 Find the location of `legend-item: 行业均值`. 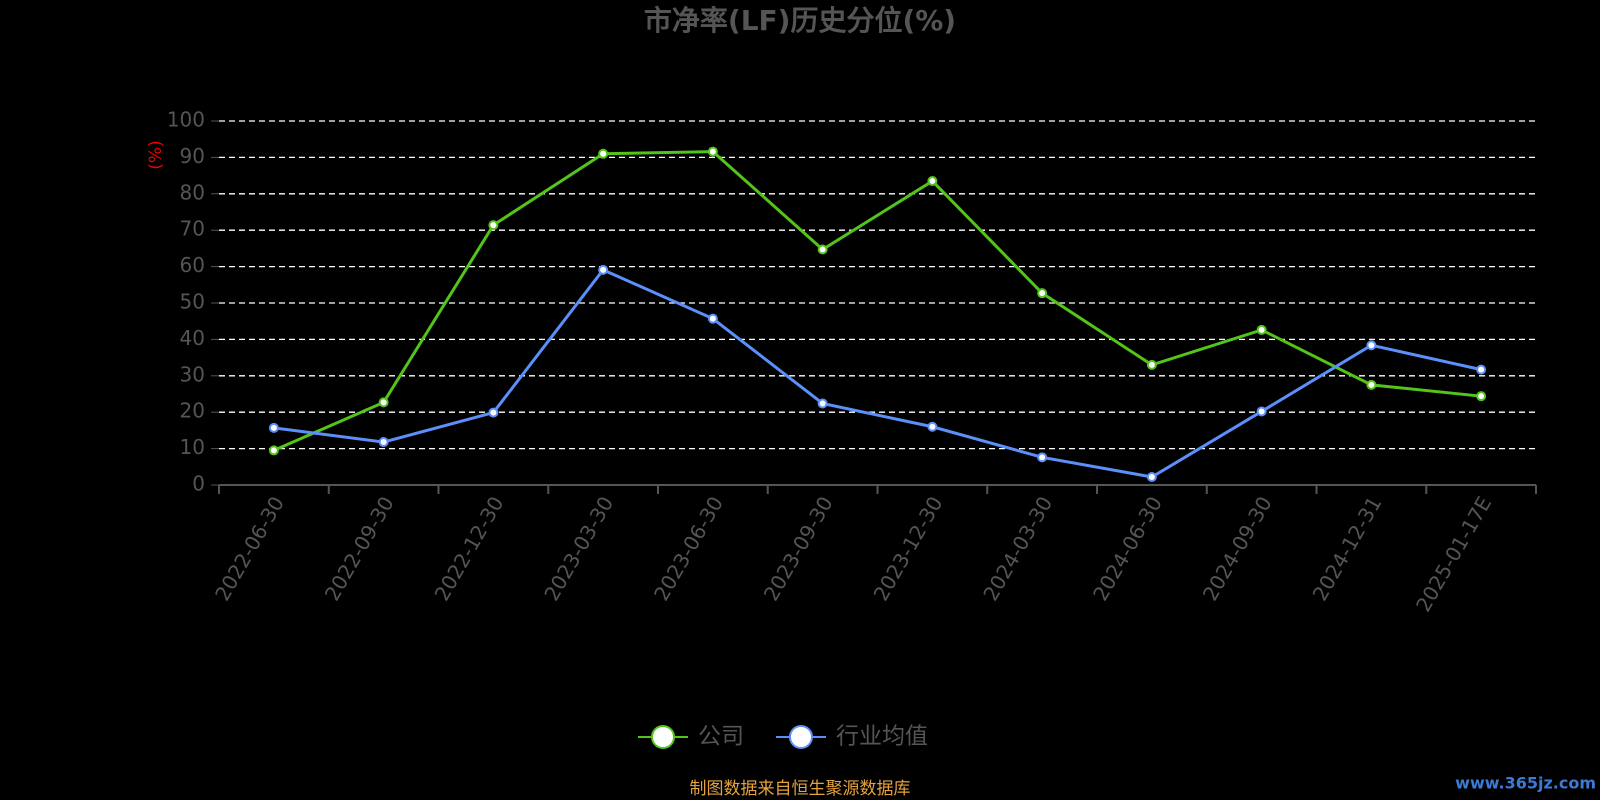

legend-item: 行业均值 is located at coordinates (852, 737).